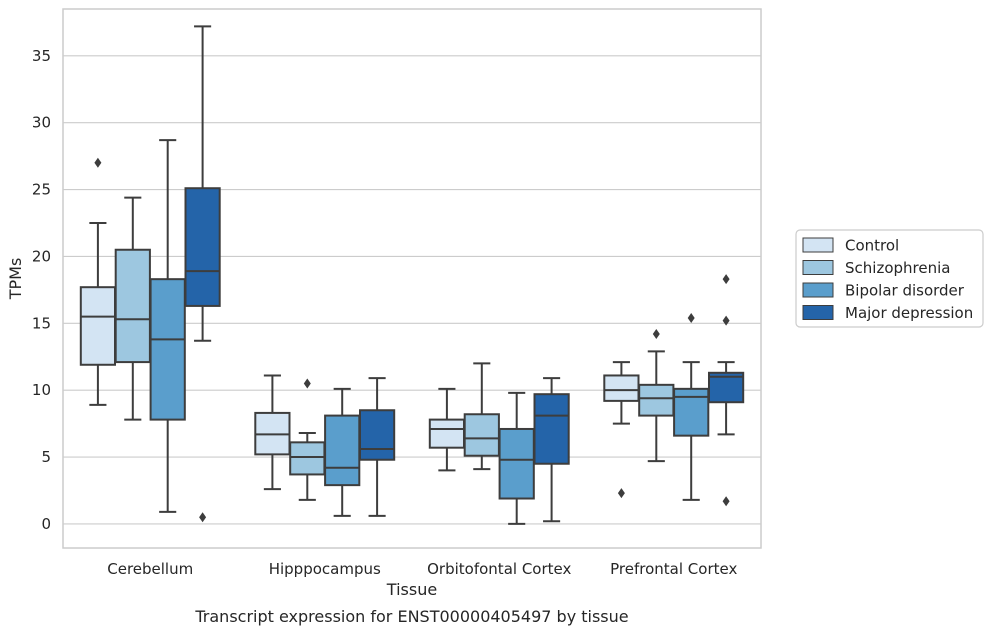  What do you see at coordinates (41, 256) in the screenshot?
I see `y-tick-label: 20` at bounding box center [41, 256].